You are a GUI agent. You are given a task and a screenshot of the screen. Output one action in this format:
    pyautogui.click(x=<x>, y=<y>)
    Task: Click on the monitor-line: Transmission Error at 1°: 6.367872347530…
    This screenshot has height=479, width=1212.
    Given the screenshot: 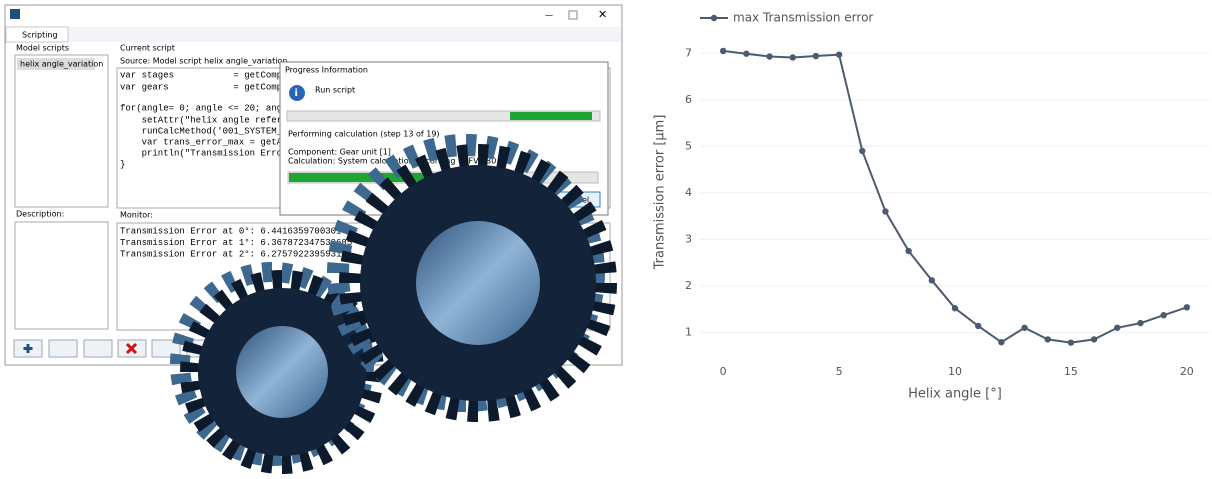 What is the action you would take?
    pyautogui.click(x=236, y=243)
    